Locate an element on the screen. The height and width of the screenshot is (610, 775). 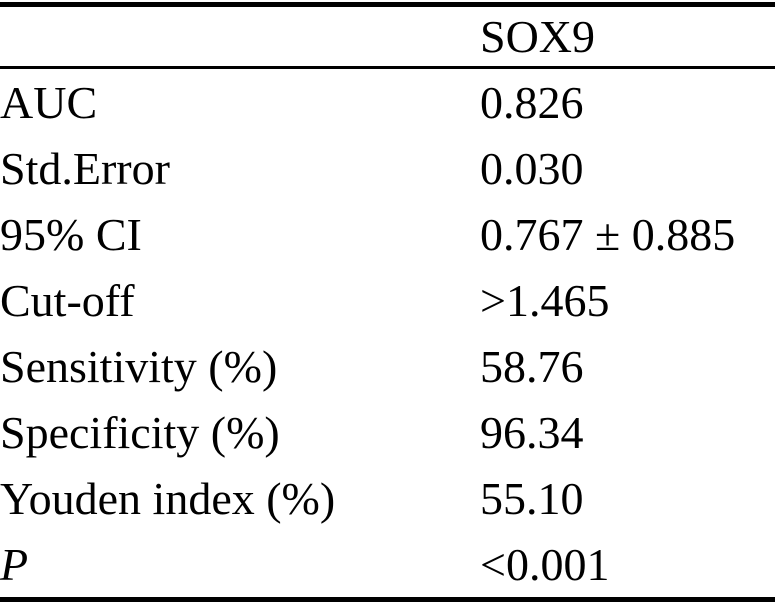
row-value-sensitivity: 58.76 is located at coordinates (532, 366).